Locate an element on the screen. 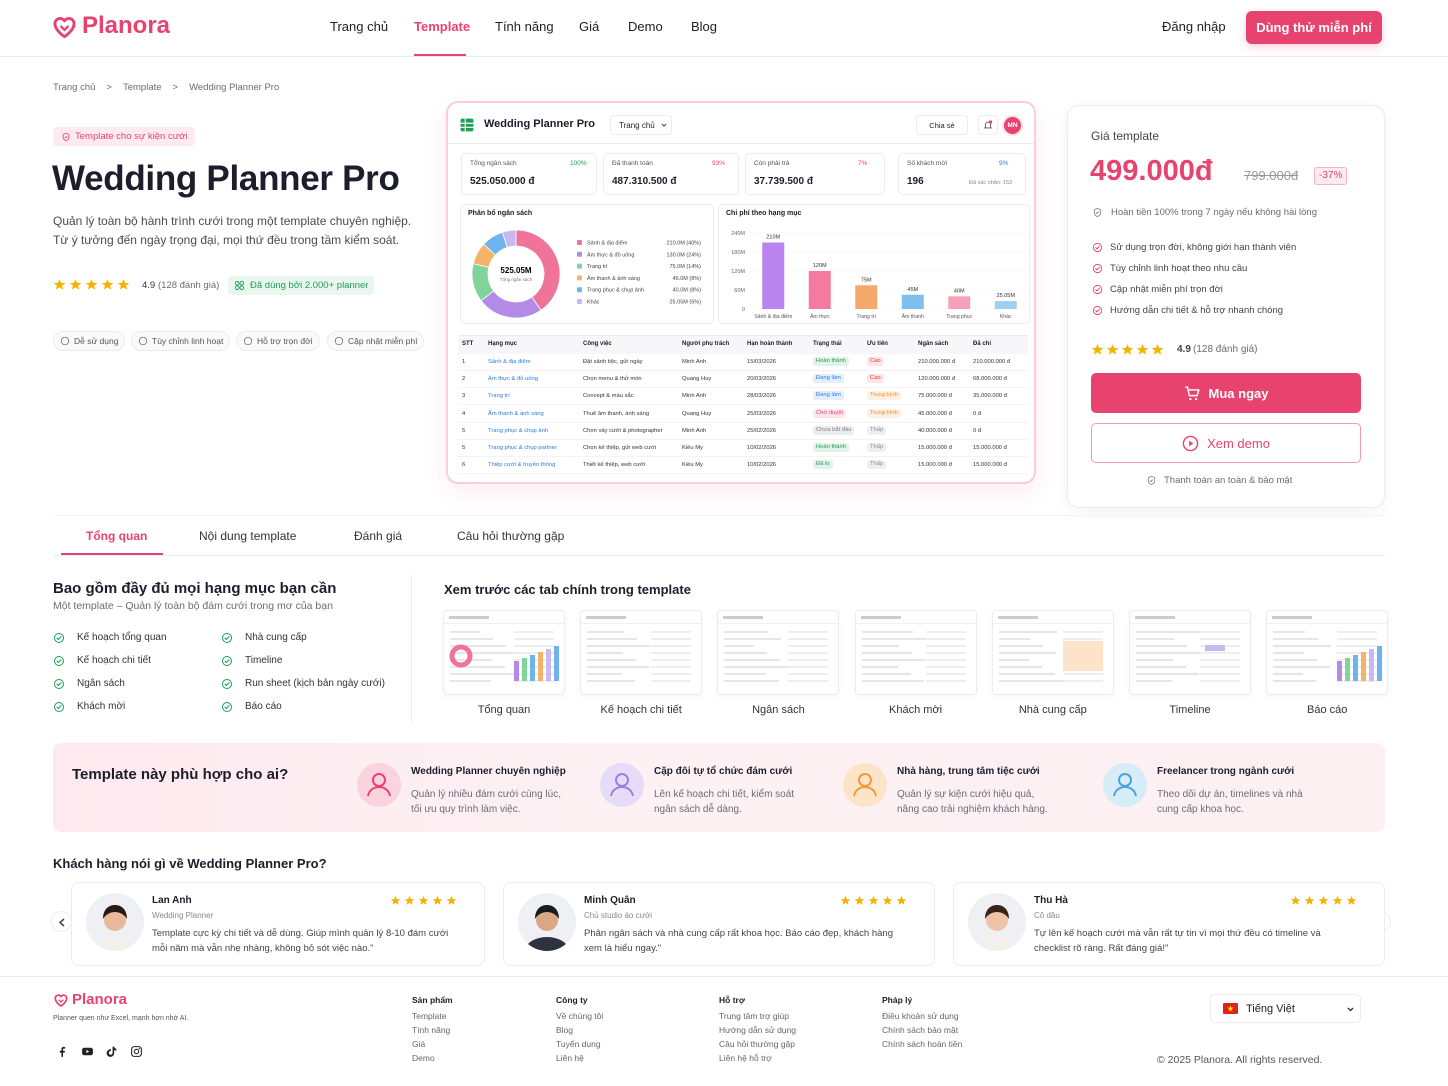 The height and width of the screenshot is (1086, 1448). footer-link: Blog is located at coordinates (565, 1030).